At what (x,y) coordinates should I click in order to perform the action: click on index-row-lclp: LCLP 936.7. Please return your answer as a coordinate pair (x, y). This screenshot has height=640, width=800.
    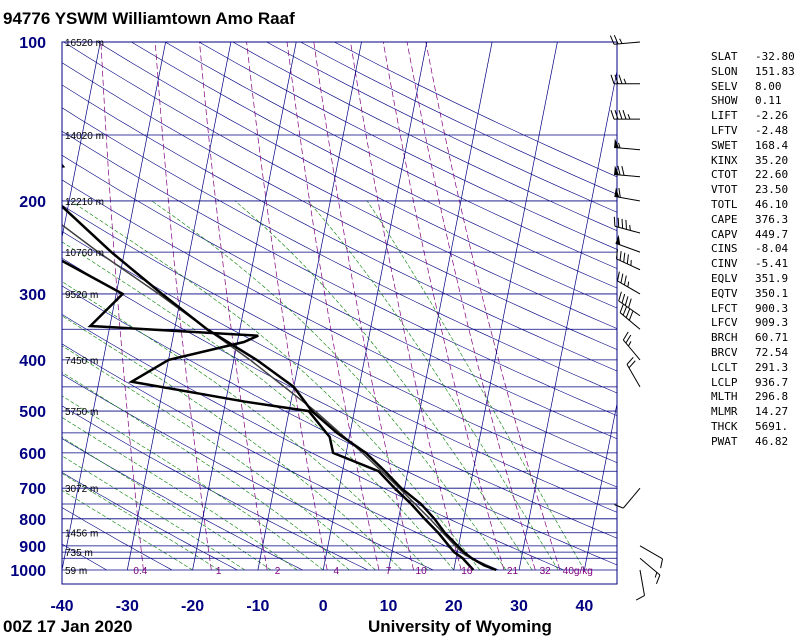
    Looking at the image, I should click on (753, 383).